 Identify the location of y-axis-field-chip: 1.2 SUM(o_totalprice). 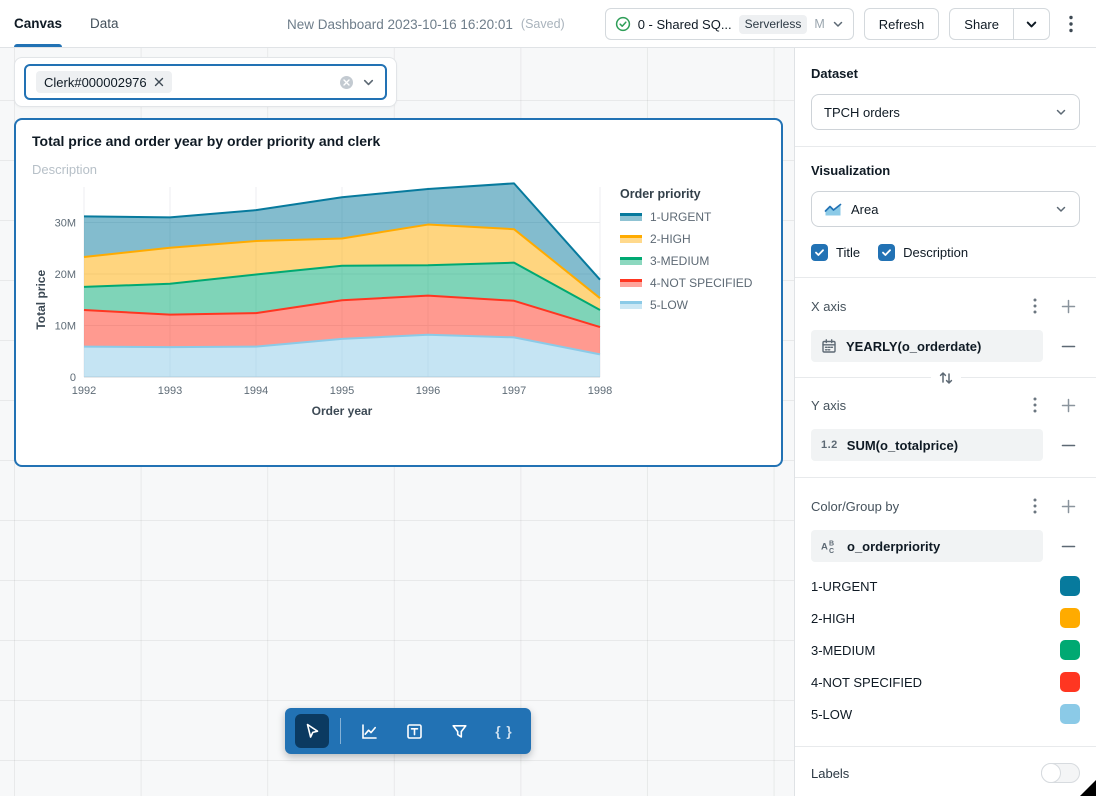
(927, 445).